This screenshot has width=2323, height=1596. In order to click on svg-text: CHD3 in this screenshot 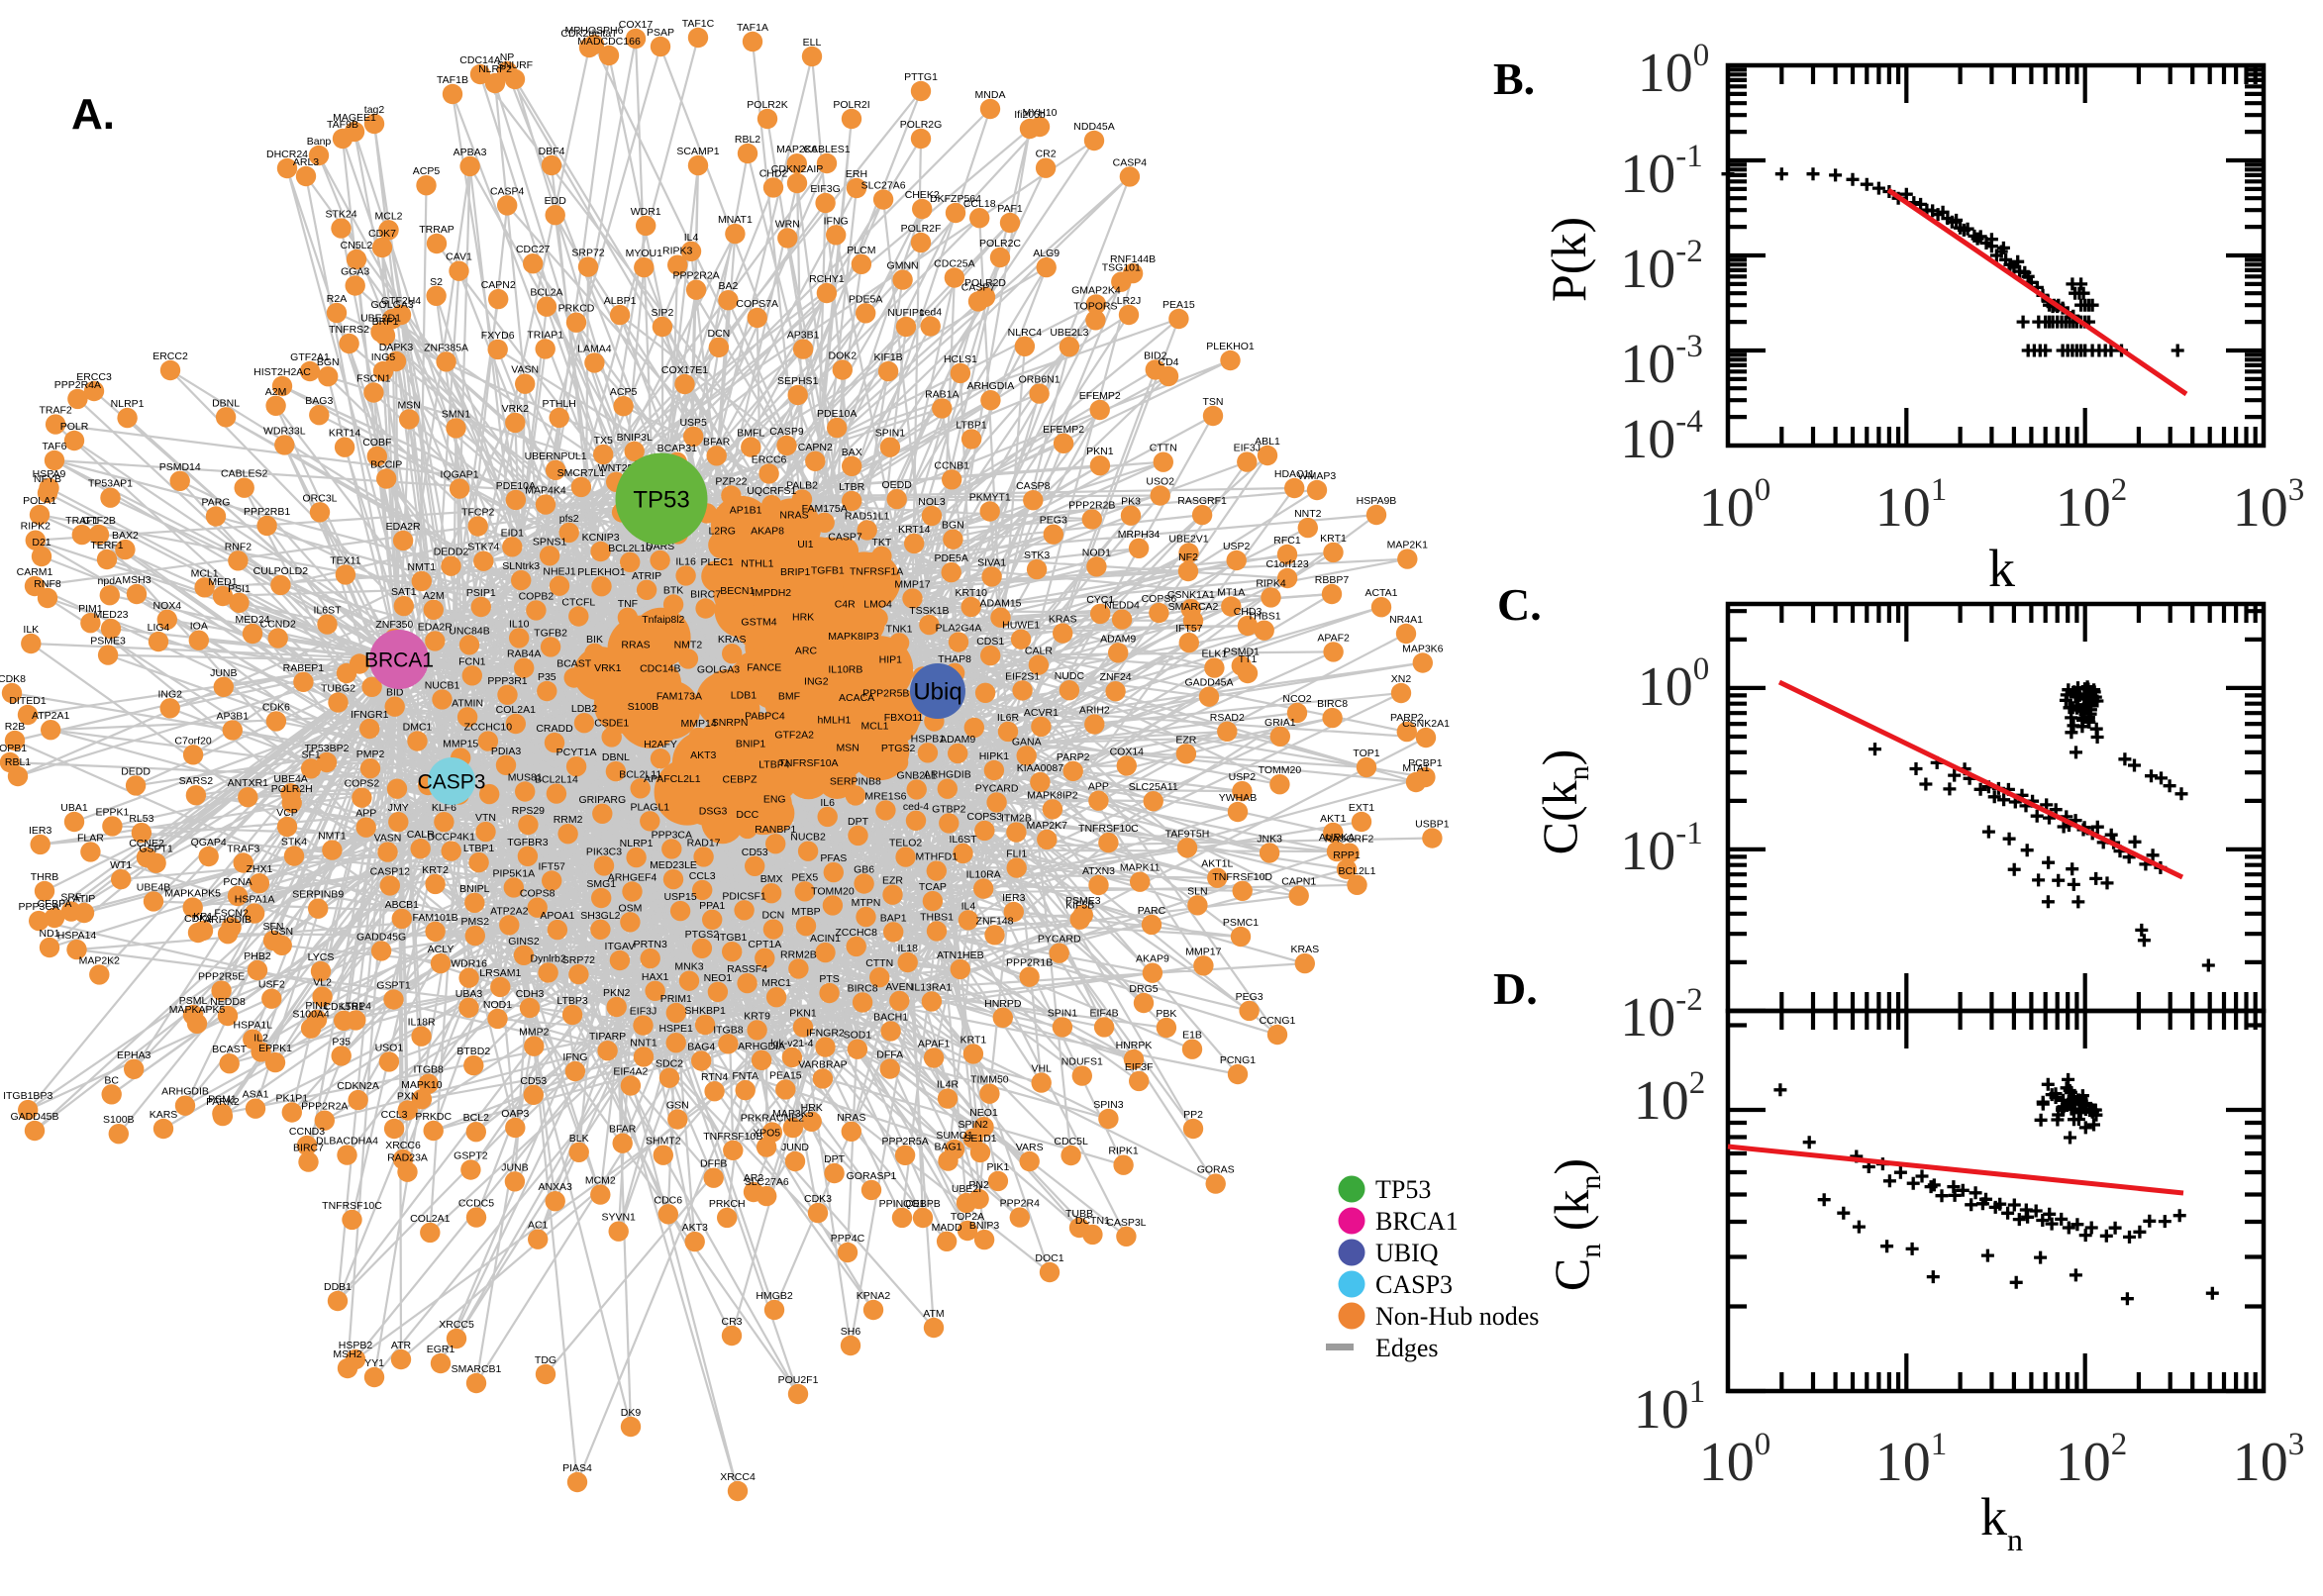, I will do `click(1248, 612)`.